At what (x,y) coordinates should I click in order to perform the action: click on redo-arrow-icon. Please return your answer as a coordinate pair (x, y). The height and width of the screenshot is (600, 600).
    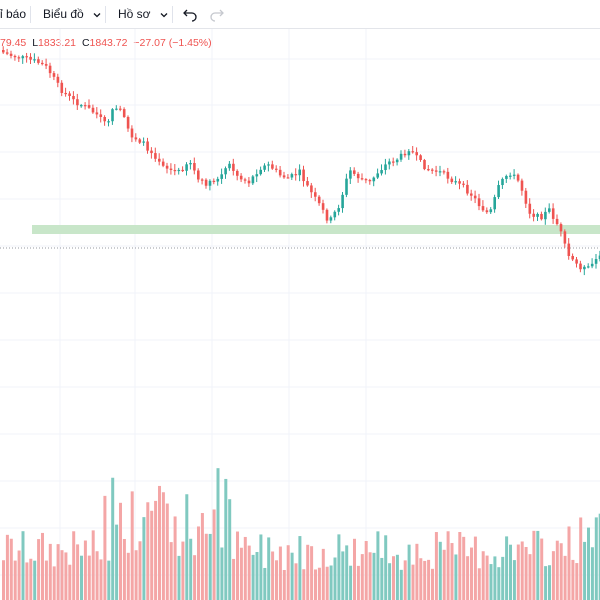
    Looking at the image, I should click on (217, 14).